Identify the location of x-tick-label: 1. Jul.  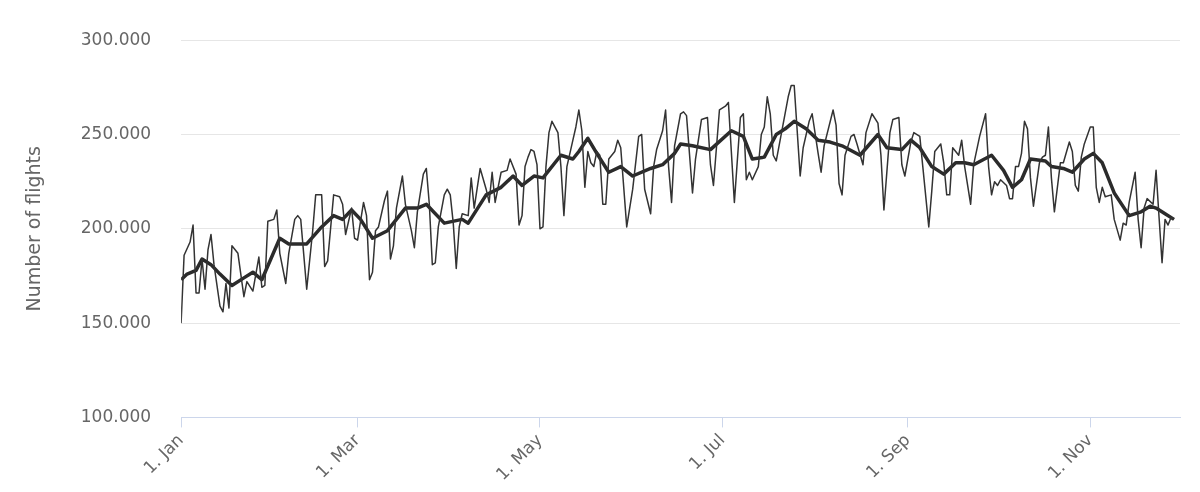
(706, 451).